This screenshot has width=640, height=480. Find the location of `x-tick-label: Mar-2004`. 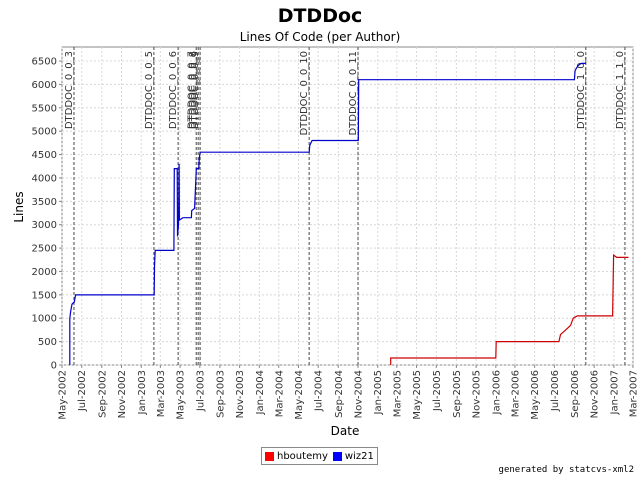

x-tick-label: Mar-2004 is located at coordinates (279, 393).